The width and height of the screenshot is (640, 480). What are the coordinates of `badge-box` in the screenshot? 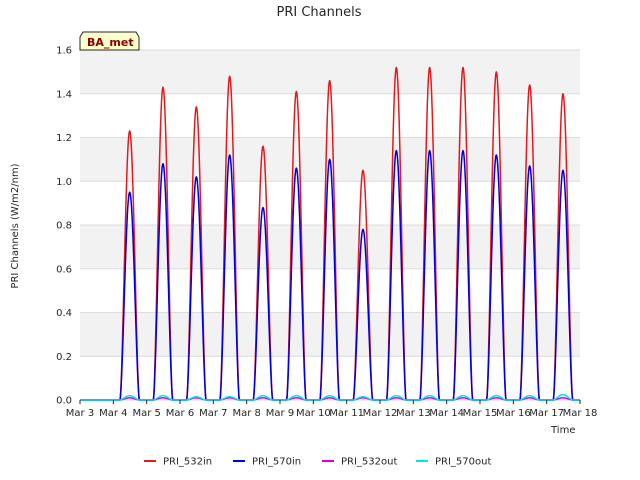 It's located at (109, 41).